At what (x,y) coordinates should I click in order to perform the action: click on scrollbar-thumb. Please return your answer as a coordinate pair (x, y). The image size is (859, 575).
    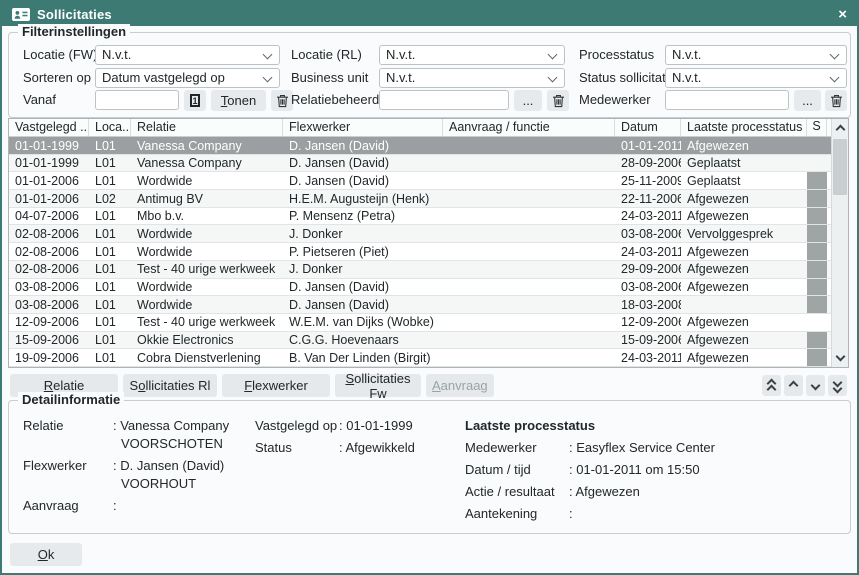
    Looking at the image, I should click on (840, 167).